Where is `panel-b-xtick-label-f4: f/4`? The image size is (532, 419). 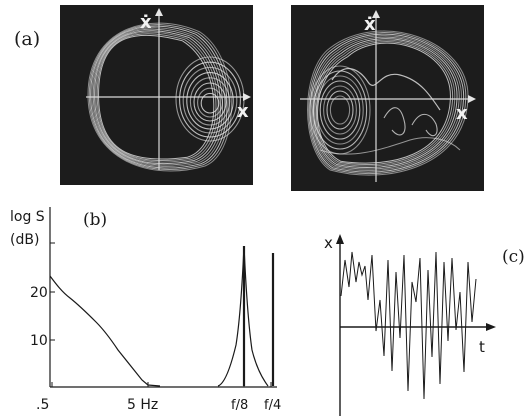 panel-b-xtick-label-f4: f/4 is located at coordinates (272, 405).